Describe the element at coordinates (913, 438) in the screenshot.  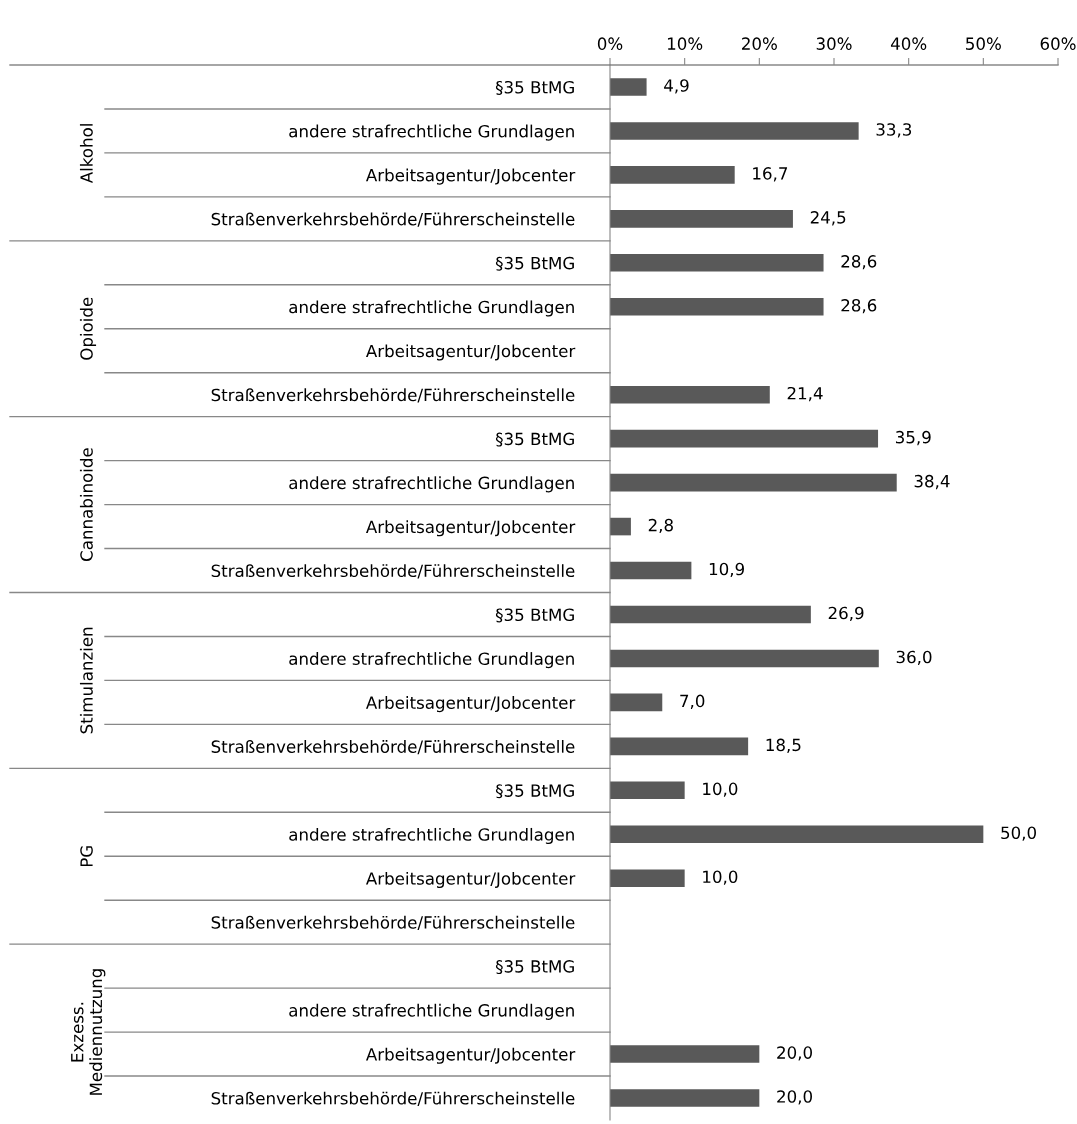
I see `data-label: 35,9` at that location.